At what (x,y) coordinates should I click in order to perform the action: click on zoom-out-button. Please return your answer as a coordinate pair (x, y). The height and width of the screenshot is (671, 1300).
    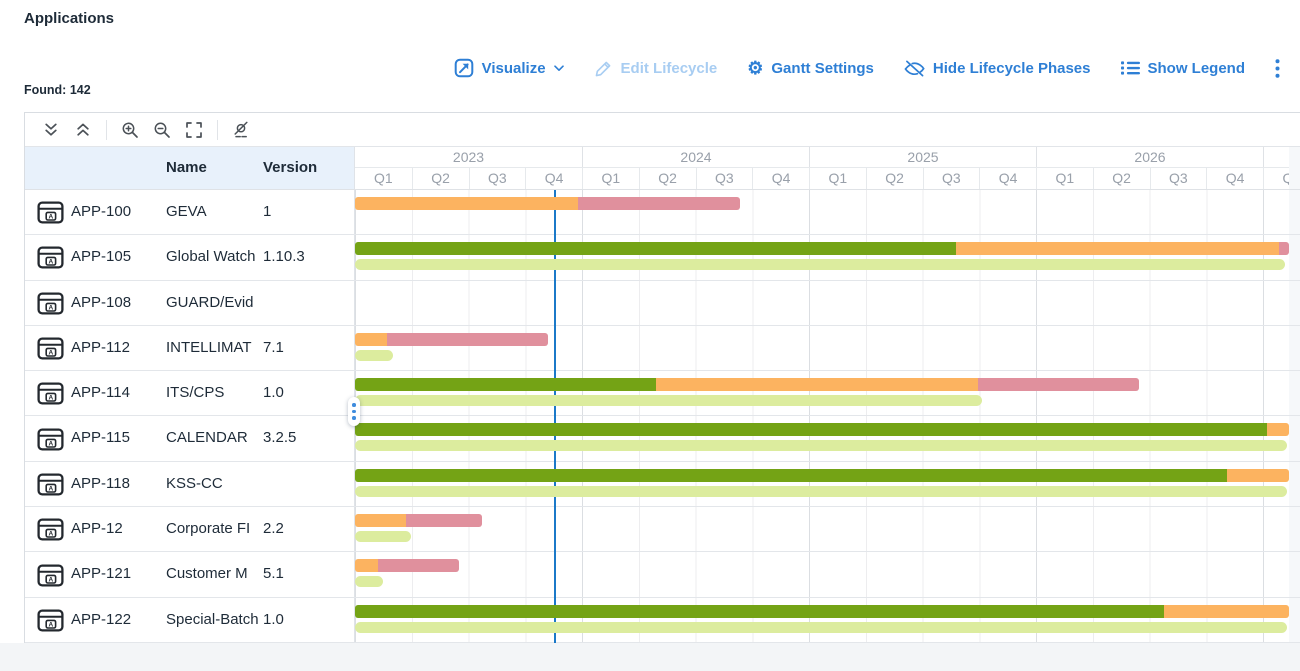
    Looking at the image, I should click on (162, 130).